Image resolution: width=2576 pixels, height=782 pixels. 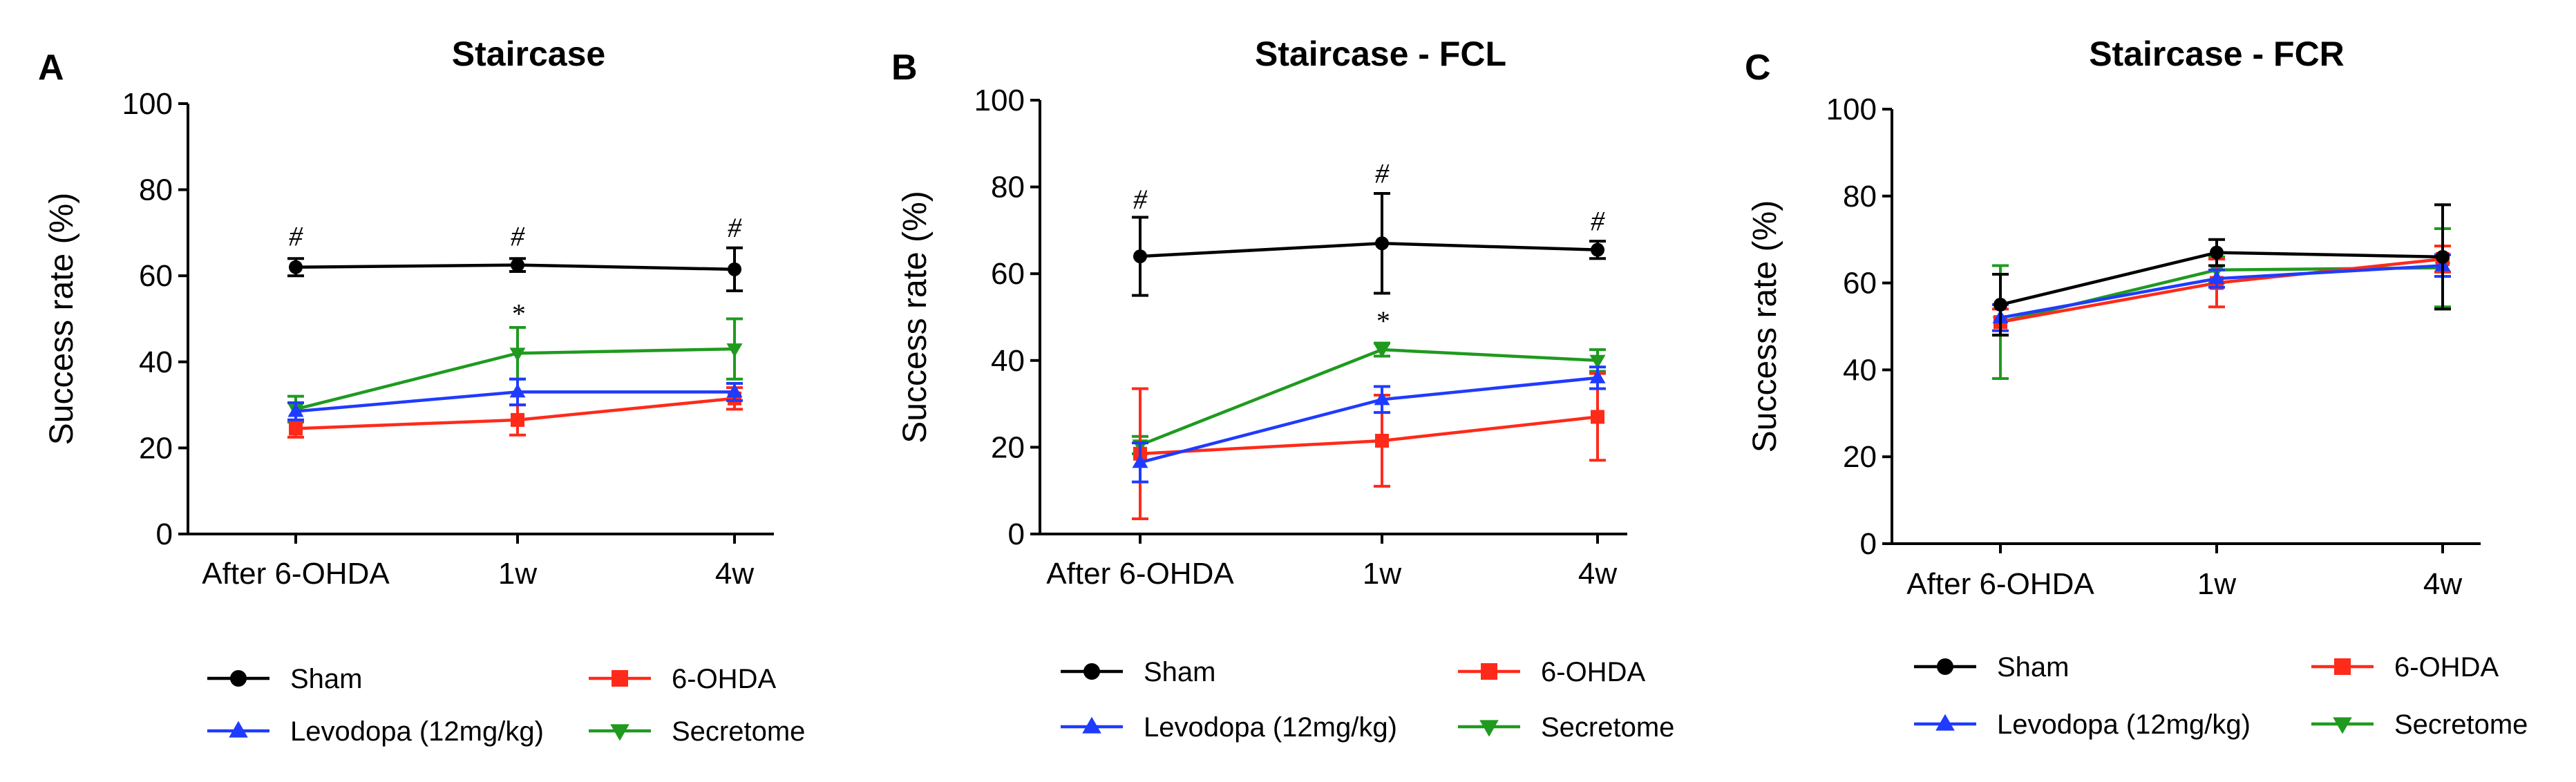 What do you see at coordinates (528, 54) in the screenshot?
I see `chart-title: Staircase` at bounding box center [528, 54].